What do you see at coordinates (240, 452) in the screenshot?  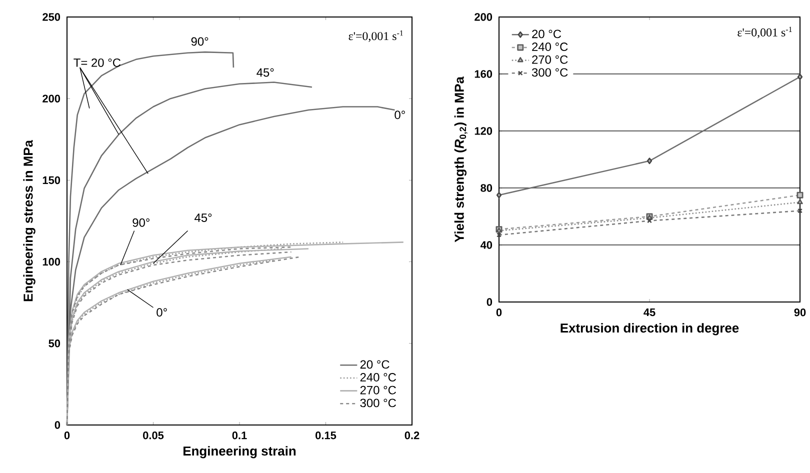 I see `x-axis-title: Engineering strain` at bounding box center [240, 452].